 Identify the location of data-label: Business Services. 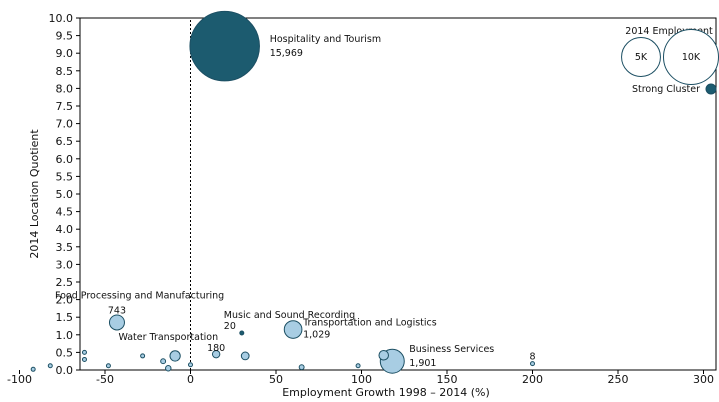
(451, 349).